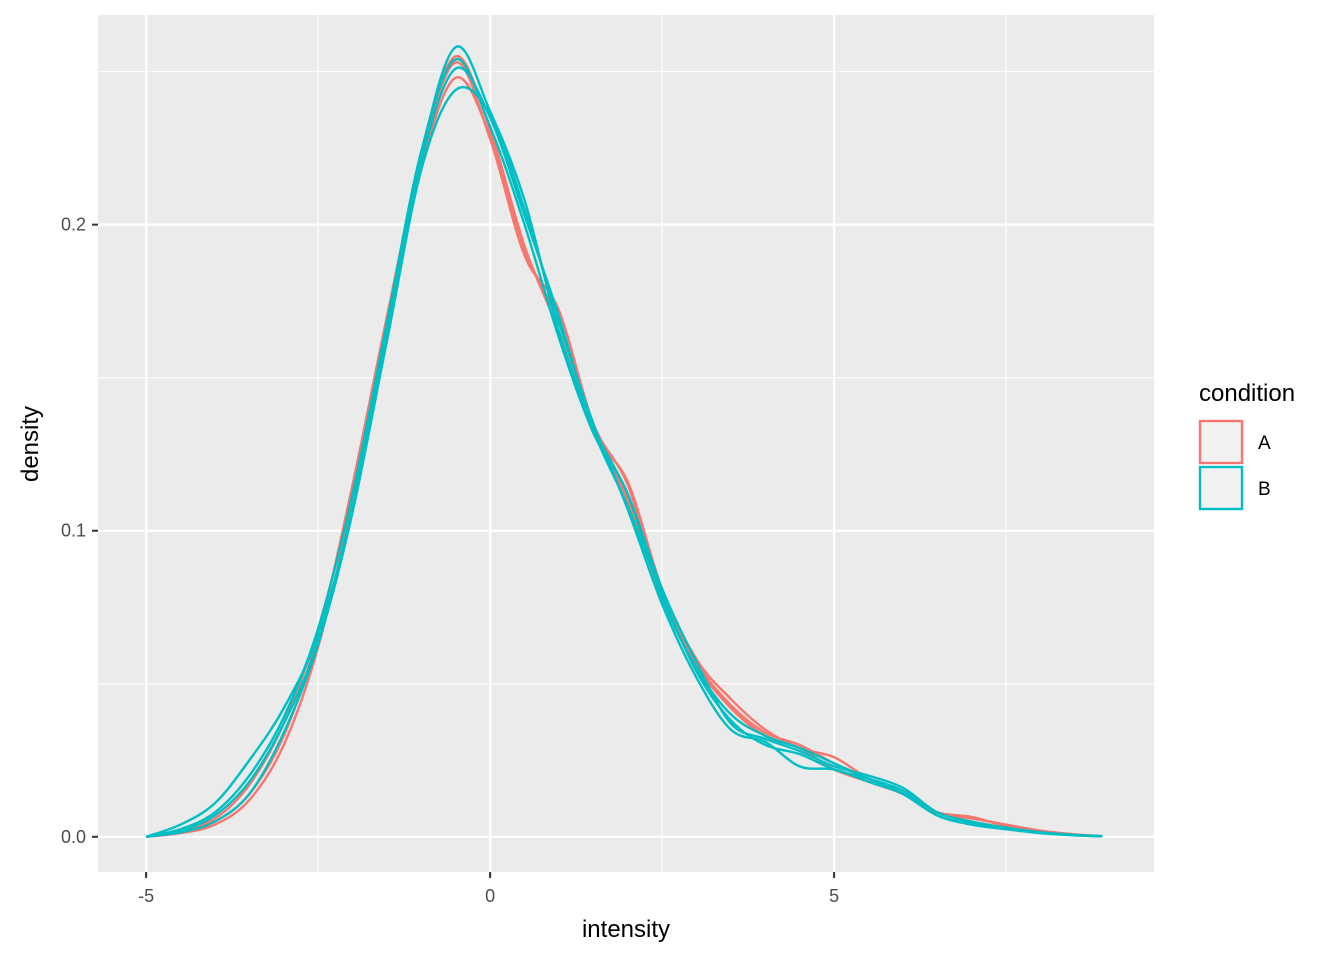 This screenshot has width=1344, height=960. What do you see at coordinates (1247, 393) in the screenshot?
I see `legend-title: condition` at bounding box center [1247, 393].